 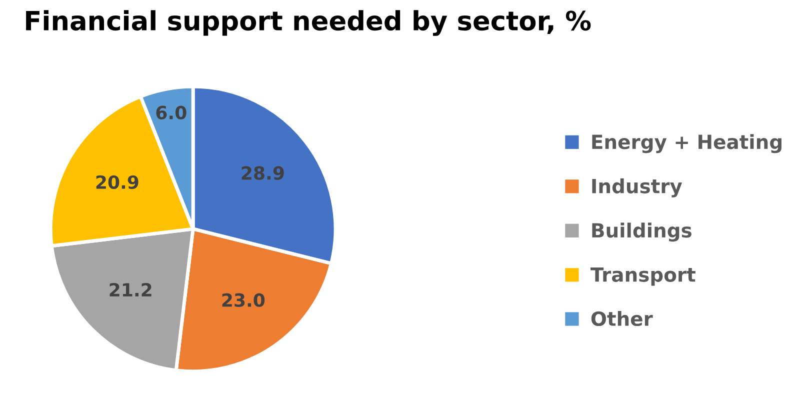 I want to click on data-label: 21.2, so click(x=131, y=289).